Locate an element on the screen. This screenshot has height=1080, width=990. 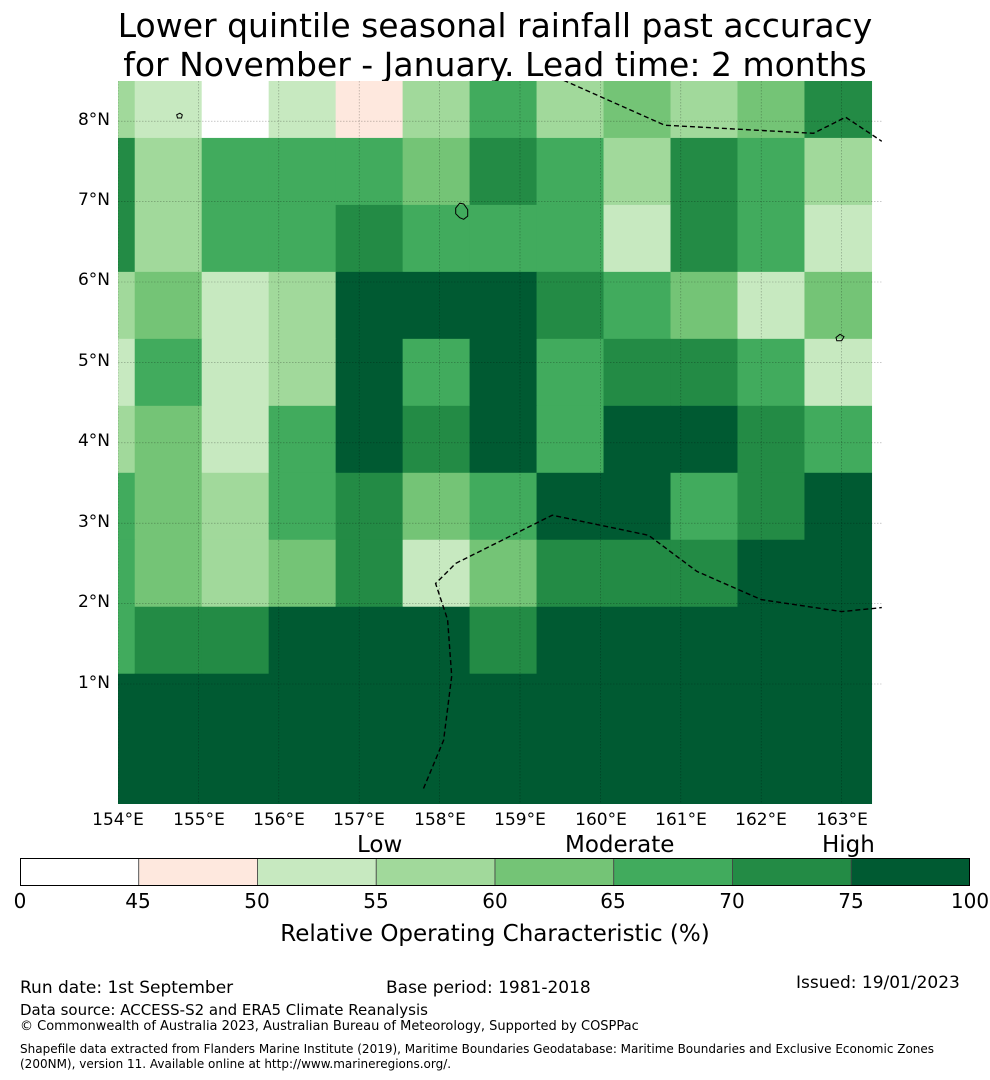
lon-label-161: 161°E is located at coordinates (681, 820).